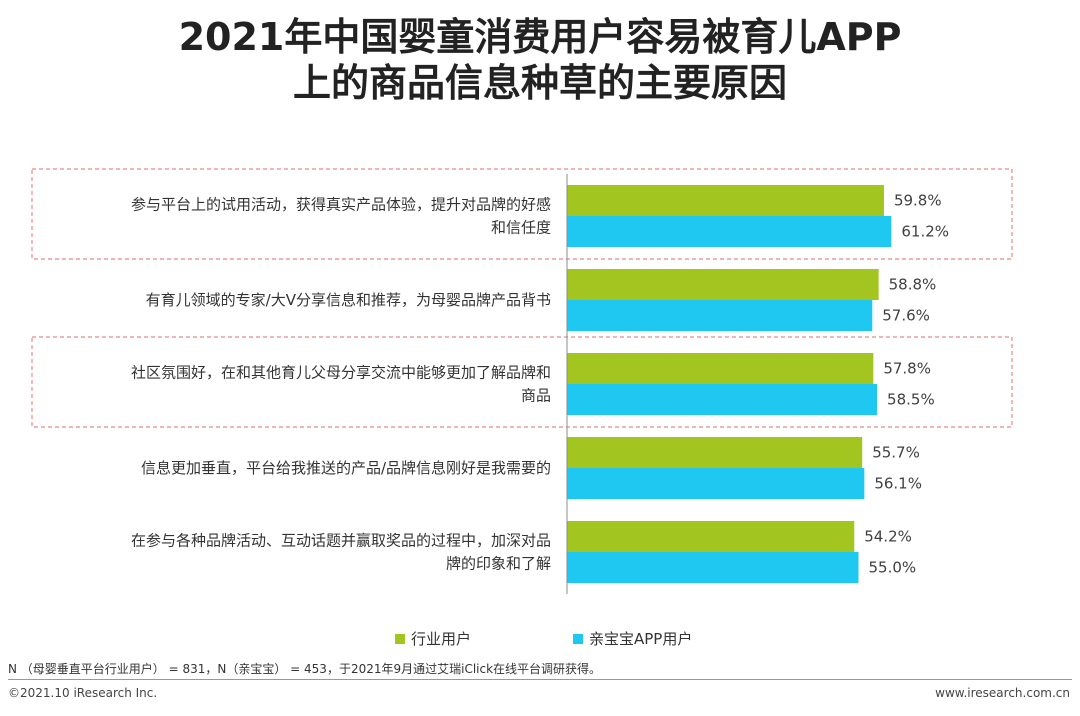  I want to click on legend-item-series-1: 行业用户, so click(433, 638).